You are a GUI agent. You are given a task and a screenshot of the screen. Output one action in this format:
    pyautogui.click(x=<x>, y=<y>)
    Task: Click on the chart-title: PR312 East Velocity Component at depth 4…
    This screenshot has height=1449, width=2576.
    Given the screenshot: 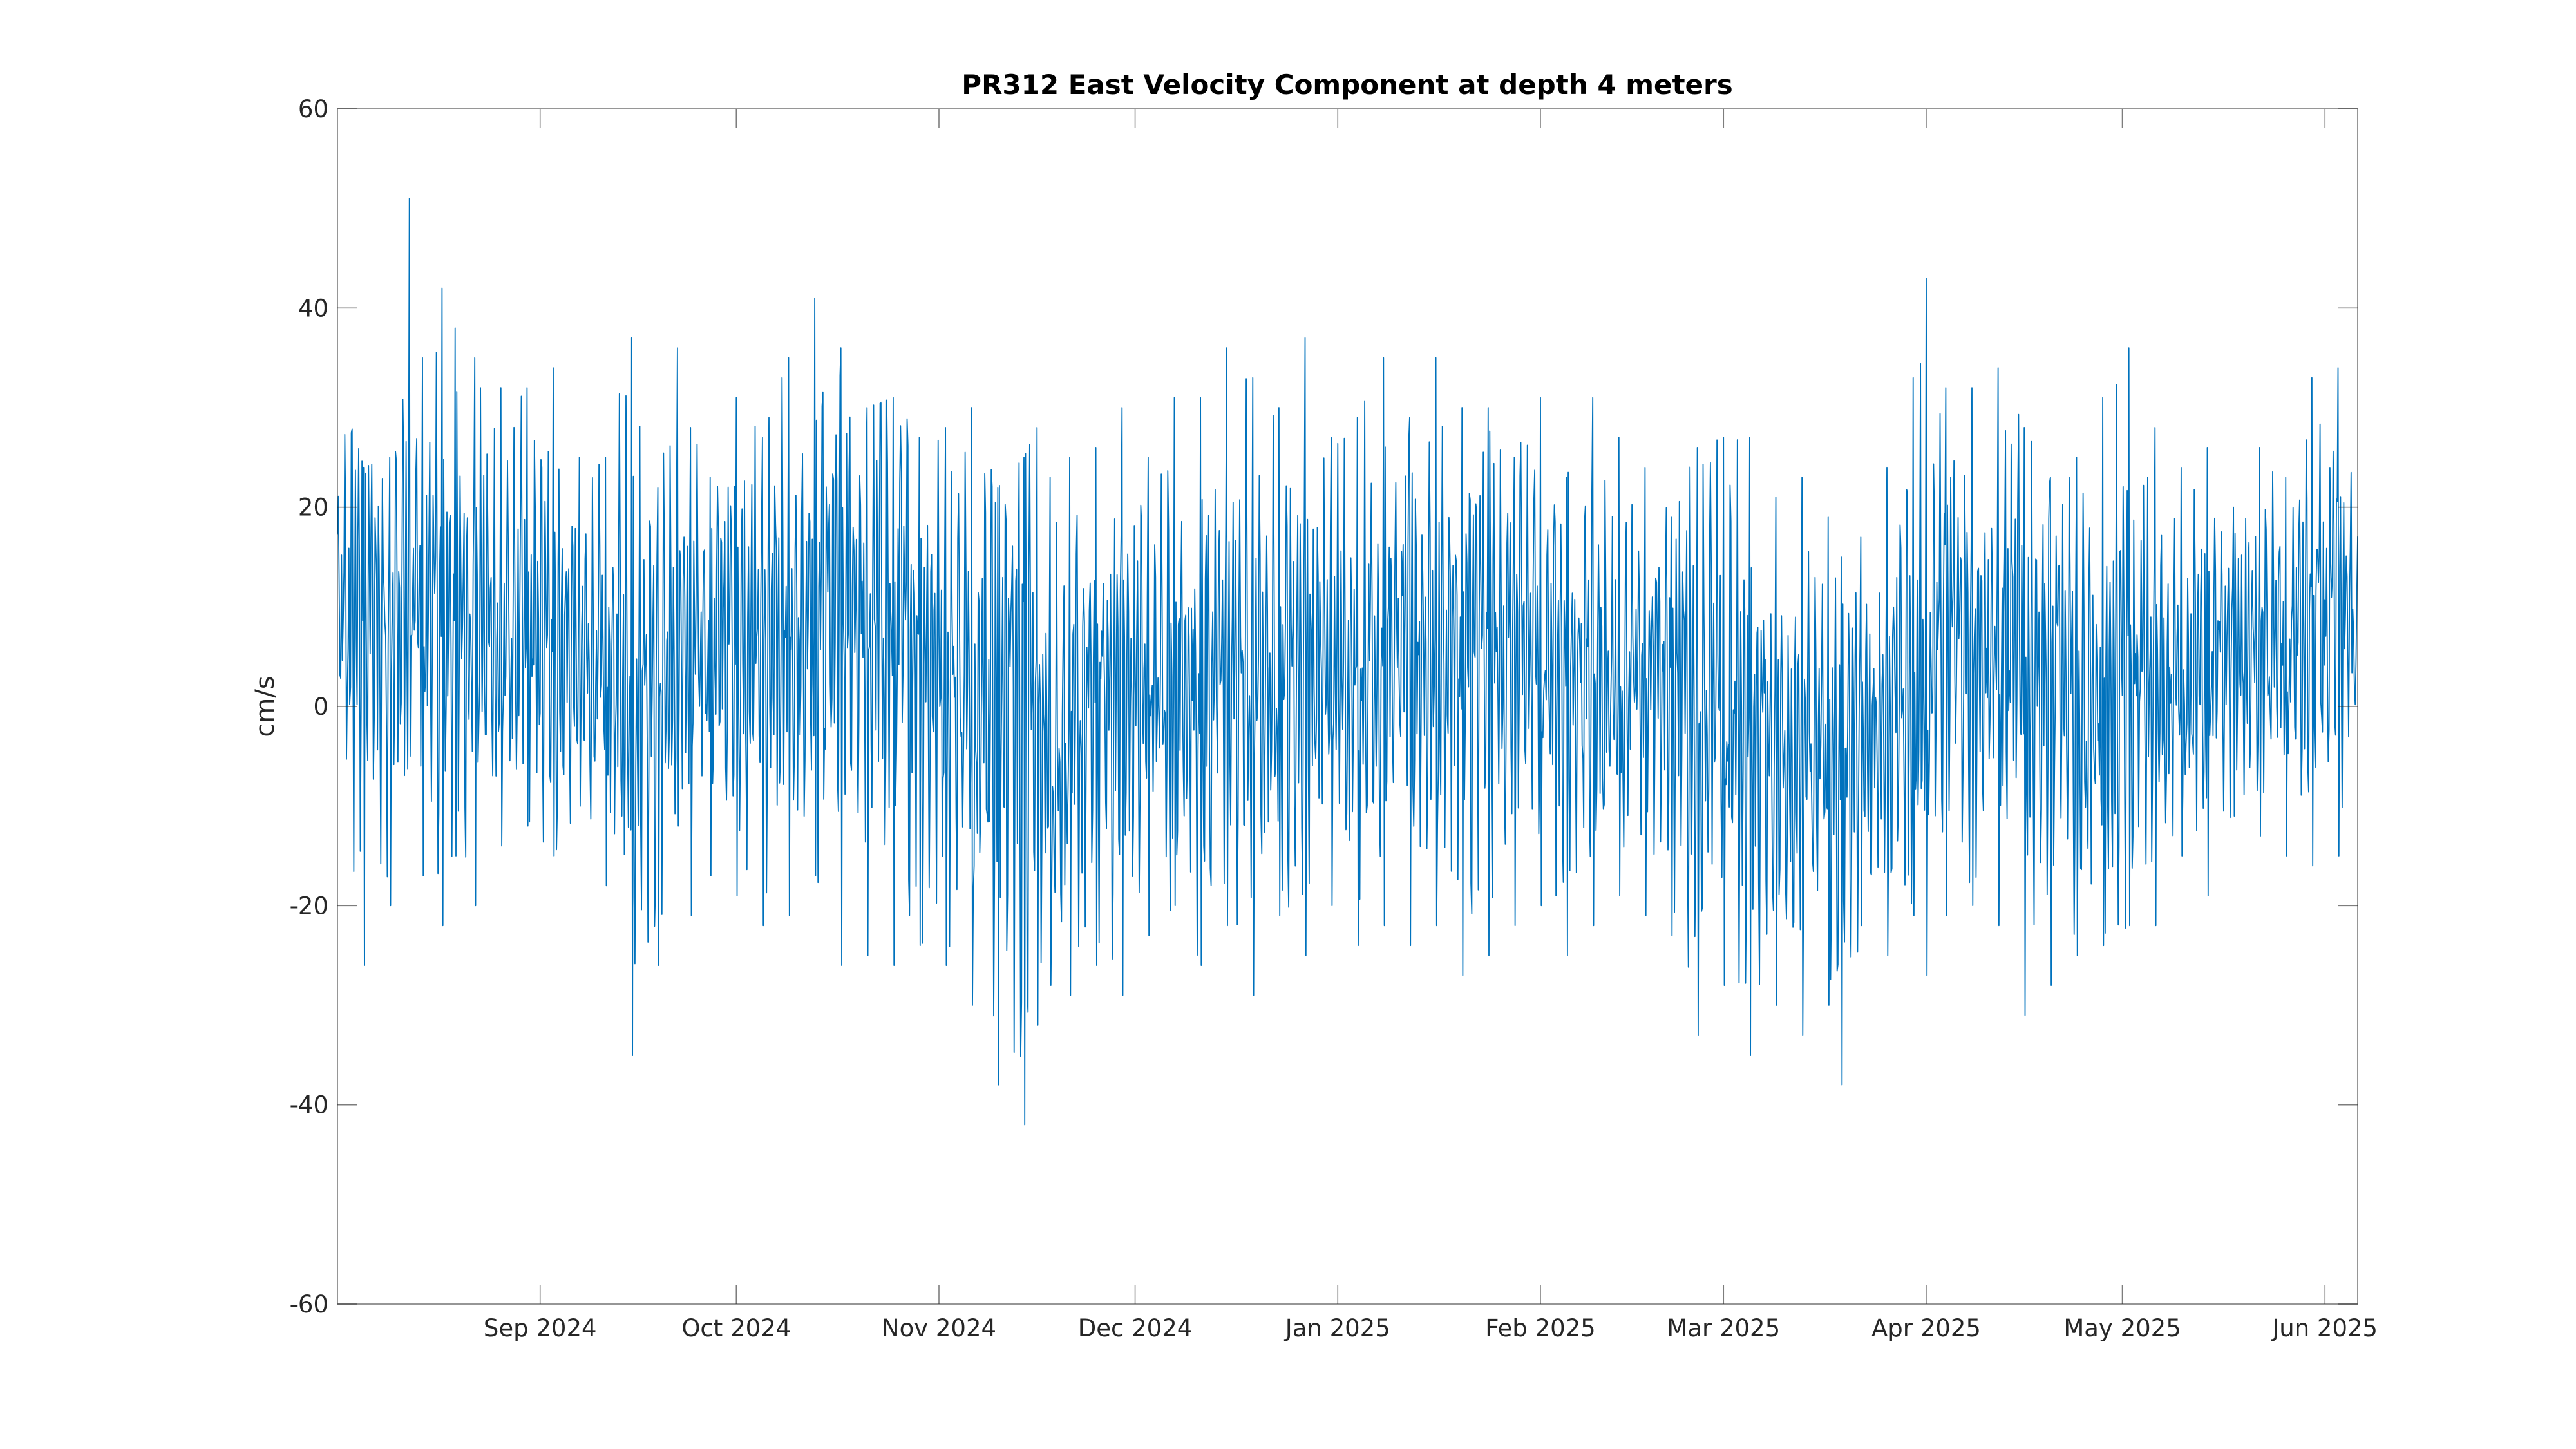 What is the action you would take?
    pyautogui.click(x=1347, y=84)
    